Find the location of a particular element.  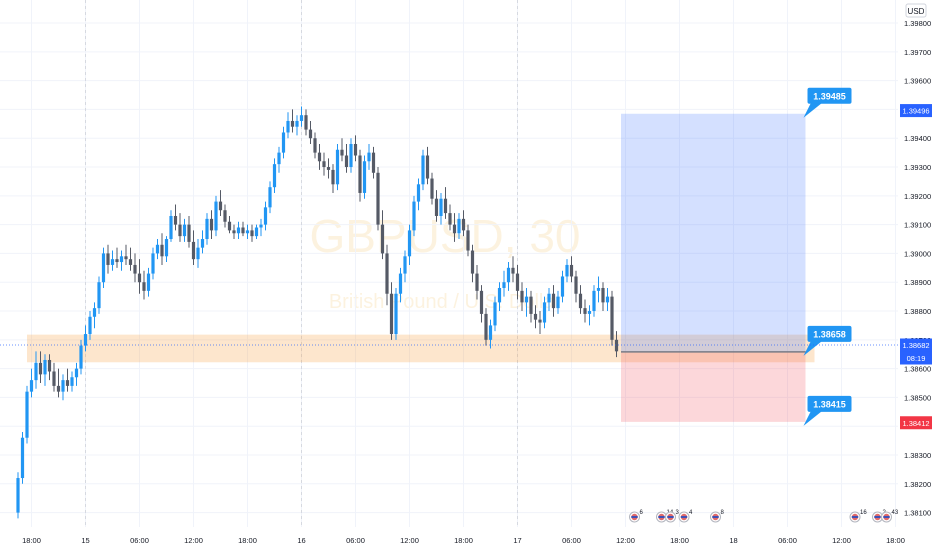

support-zone is located at coordinates (421, 348).